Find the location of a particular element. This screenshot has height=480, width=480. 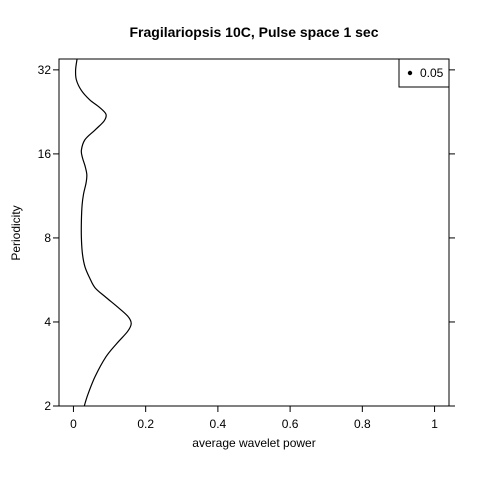

legend: 0.05 is located at coordinates (424, 73).